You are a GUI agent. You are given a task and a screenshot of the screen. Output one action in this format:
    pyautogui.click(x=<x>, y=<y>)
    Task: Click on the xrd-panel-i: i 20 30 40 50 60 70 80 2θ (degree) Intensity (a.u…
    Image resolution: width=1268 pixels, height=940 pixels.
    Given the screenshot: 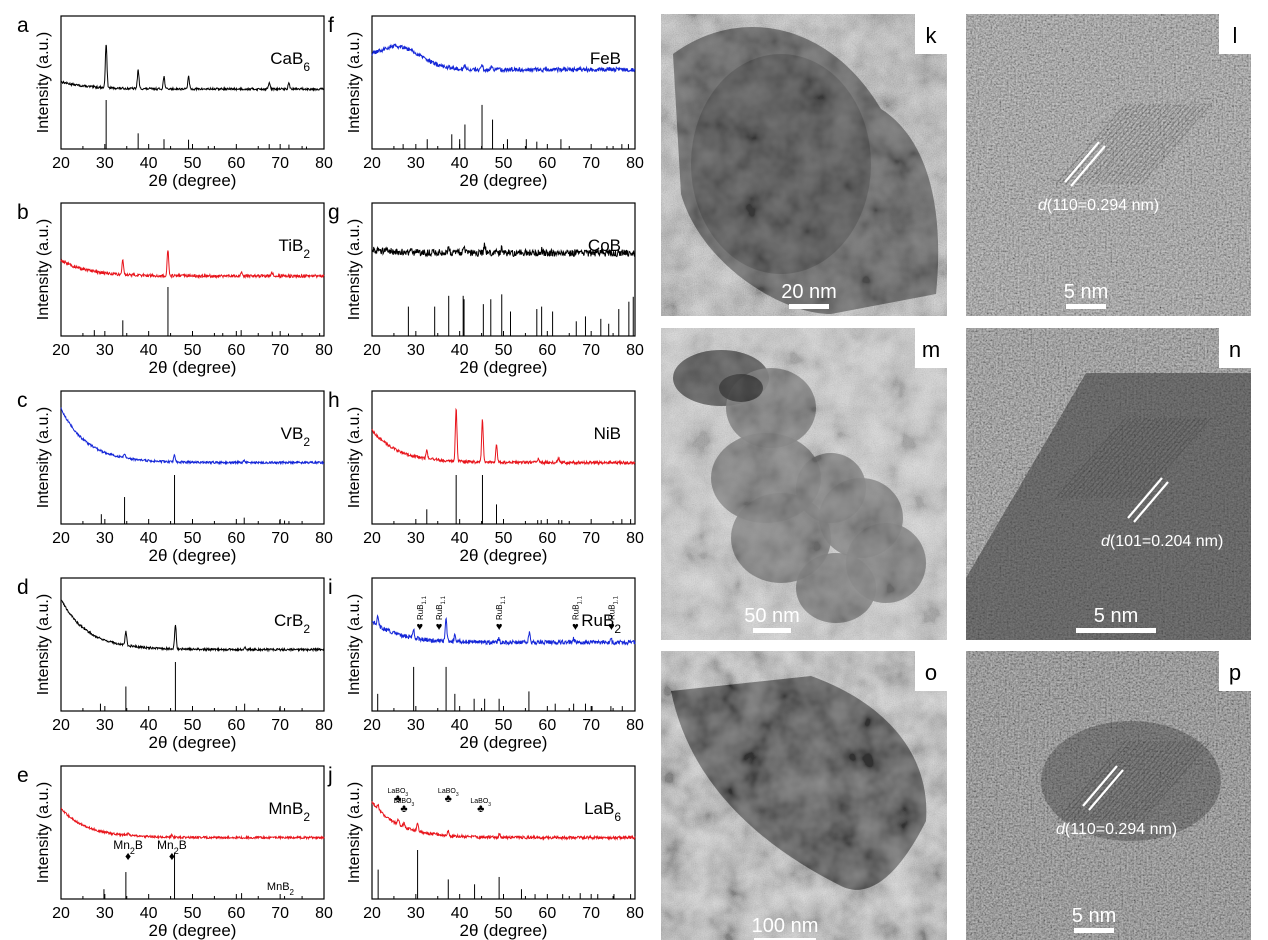 What is the action you would take?
    pyautogui.click(x=486, y=664)
    